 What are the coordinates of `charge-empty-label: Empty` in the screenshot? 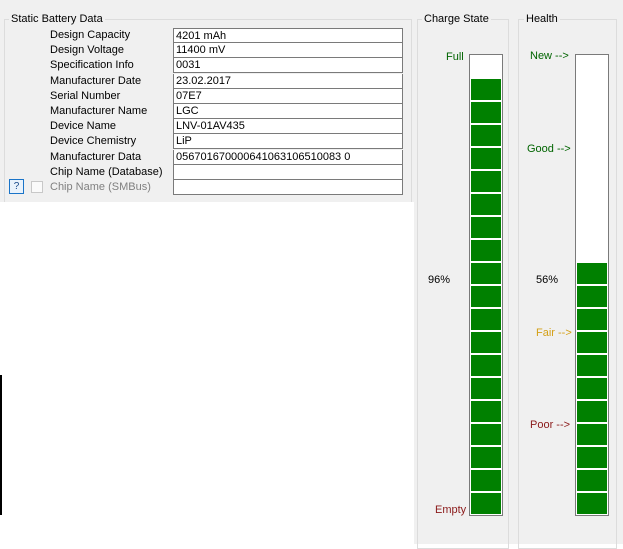 It's located at (451, 510).